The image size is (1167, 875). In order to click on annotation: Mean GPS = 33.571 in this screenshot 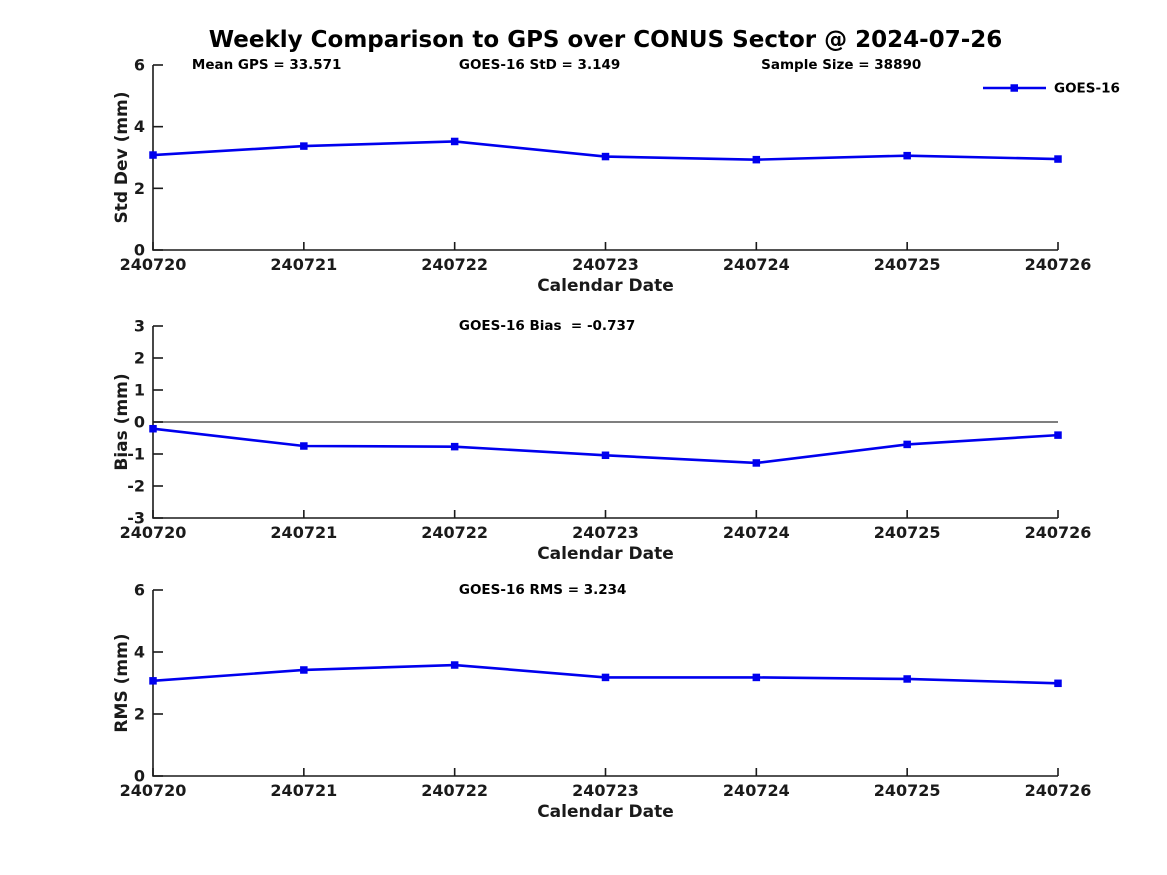, I will do `click(267, 65)`.